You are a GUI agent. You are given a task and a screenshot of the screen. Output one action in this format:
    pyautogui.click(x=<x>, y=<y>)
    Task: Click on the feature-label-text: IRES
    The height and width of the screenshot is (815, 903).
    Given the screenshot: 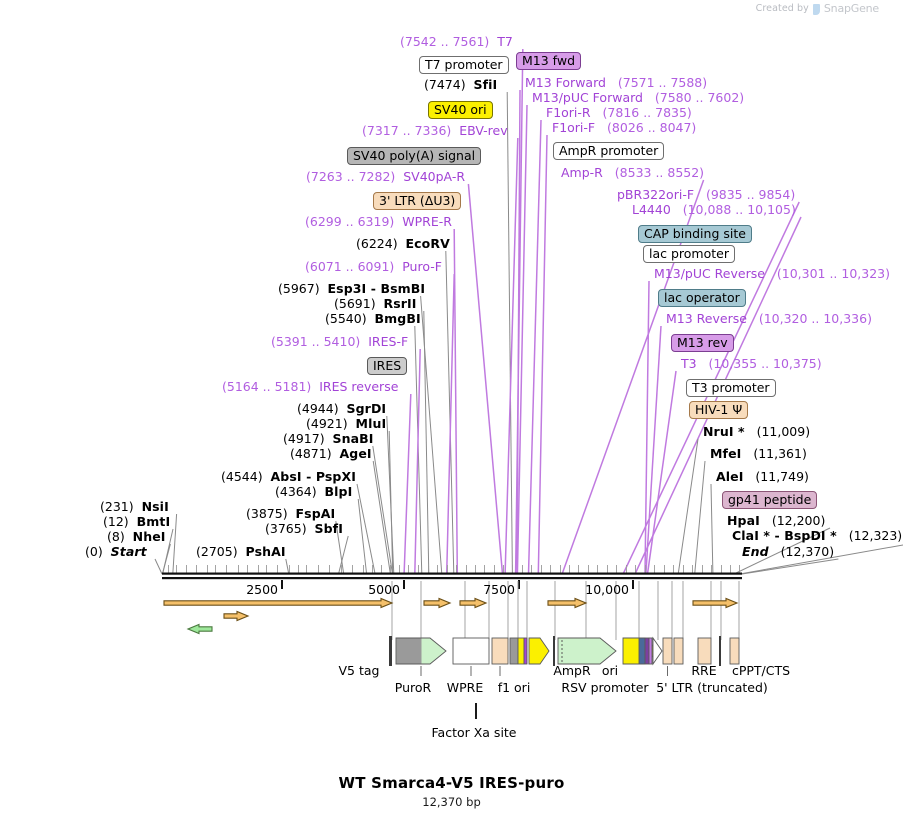 What is the action you would take?
    pyautogui.click(x=387, y=366)
    